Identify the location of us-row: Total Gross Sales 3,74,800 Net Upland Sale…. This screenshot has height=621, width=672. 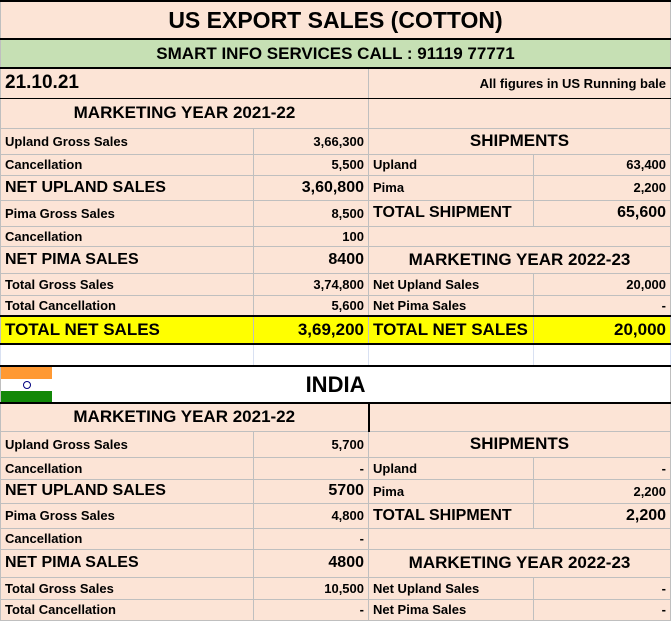
(336, 284).